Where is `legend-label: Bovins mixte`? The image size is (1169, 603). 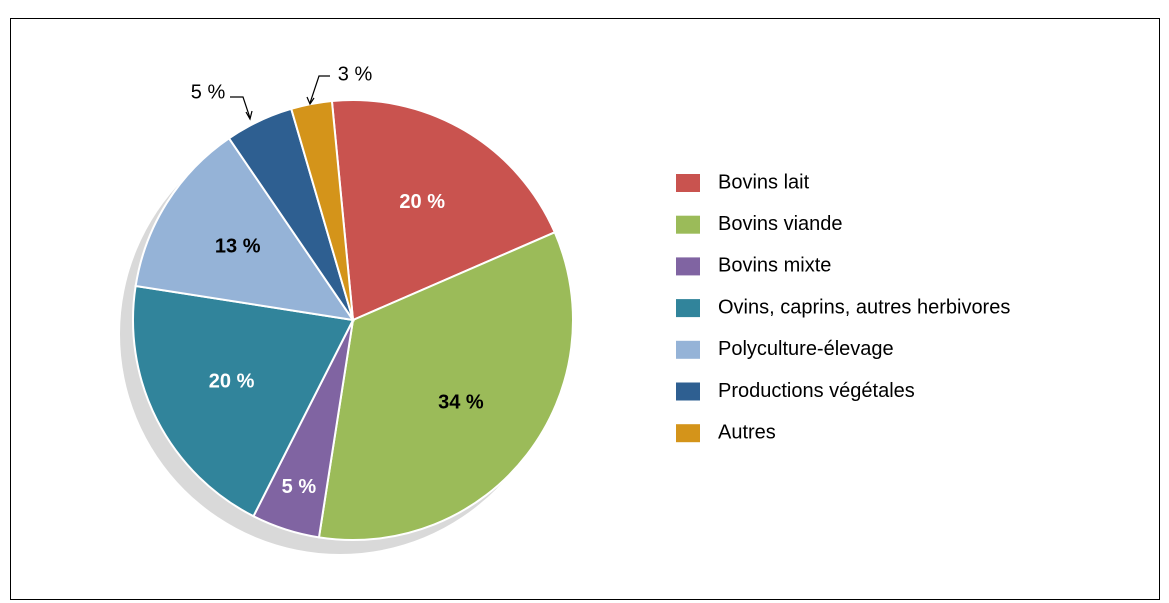 legend-label: Bovins mixte is located at coordinates (774, 266).